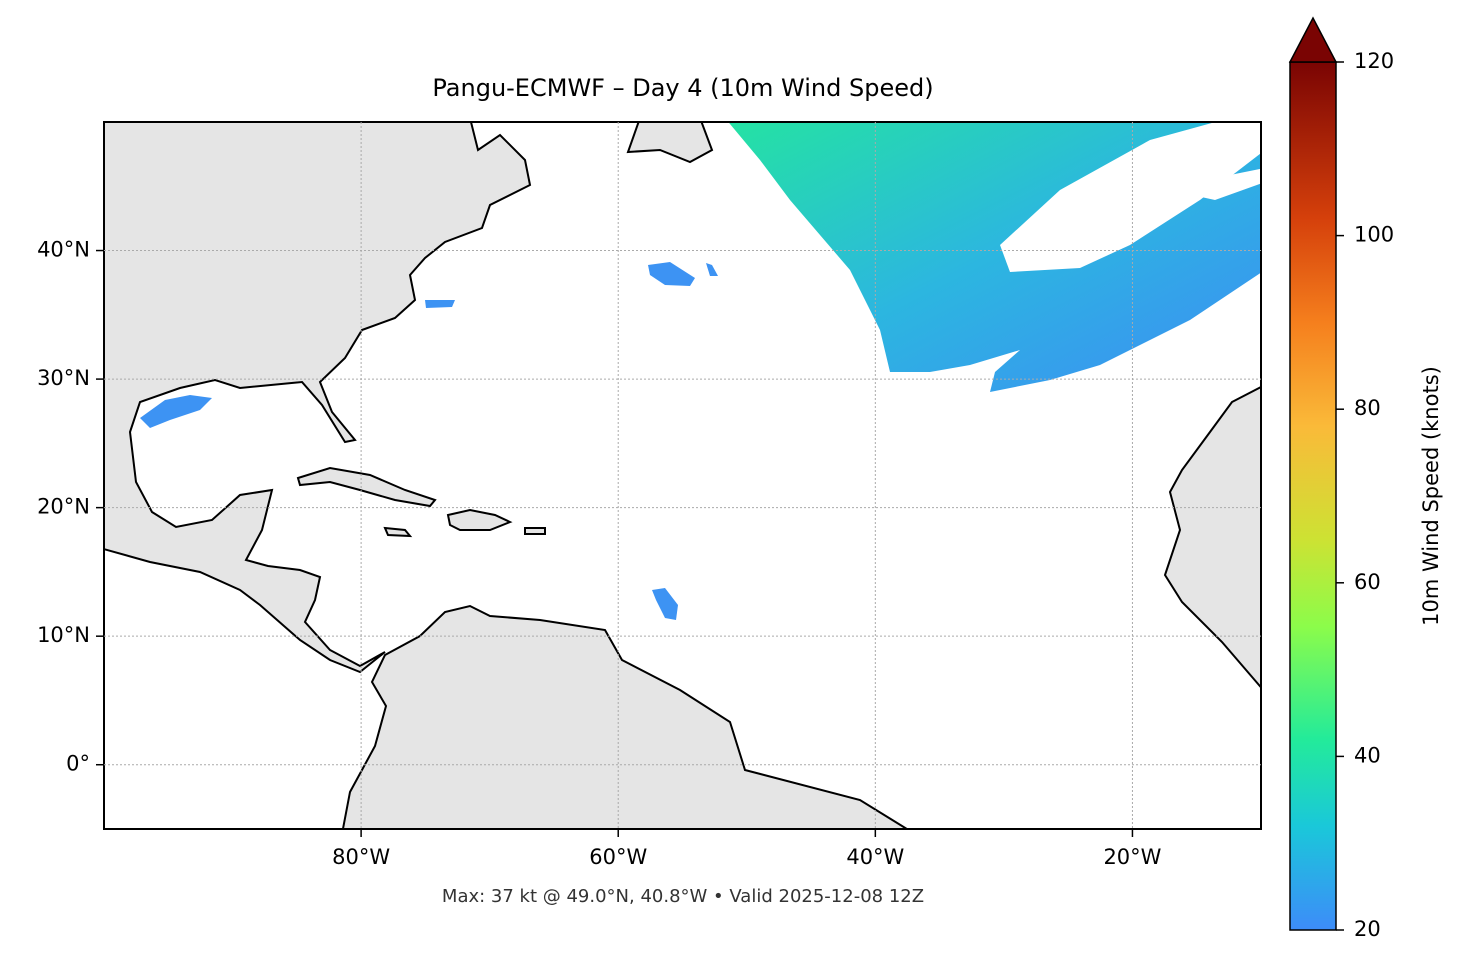 The image size is (1466, 969). What do you see at coordinates (1313, 496) in the screenshot?
I see `colorbar` at bounding box center [1313, 496].